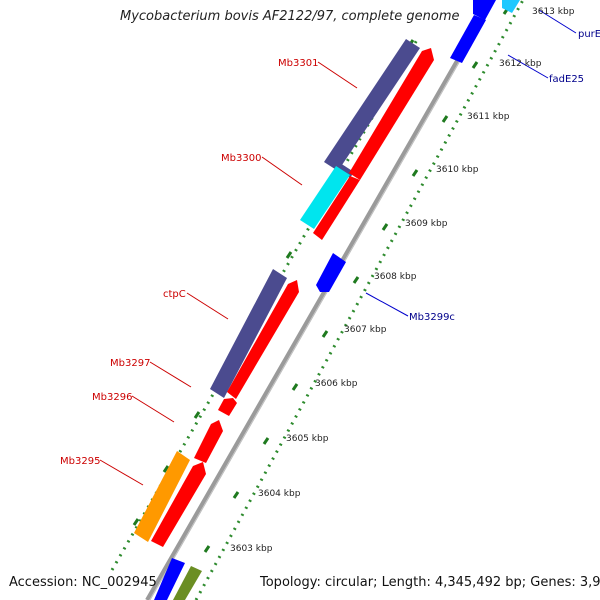 The image size is (600, 600). Describe the element at coordinates (227, 407) in the screenshot. I see `feature-Mb3297-cds` at that location.